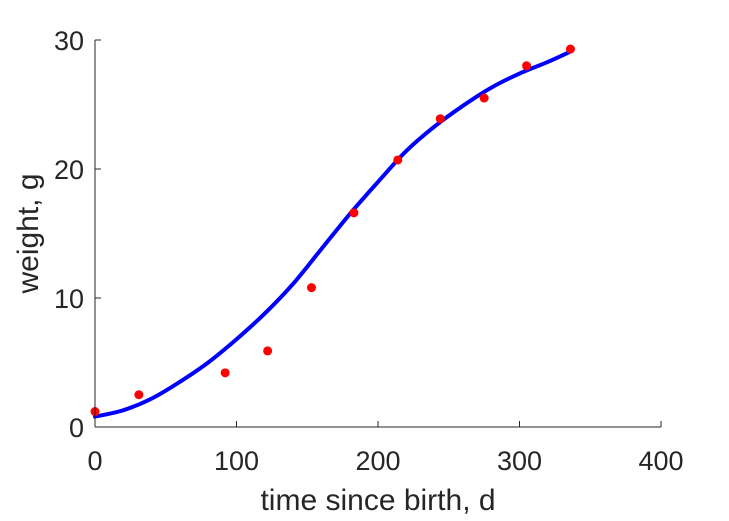 The height and width of the screenshot is (521, 729). Describe the element at coordinates (77, 234) in the screenshot. I see `y-ticks: 0 10 20 30` at that location.